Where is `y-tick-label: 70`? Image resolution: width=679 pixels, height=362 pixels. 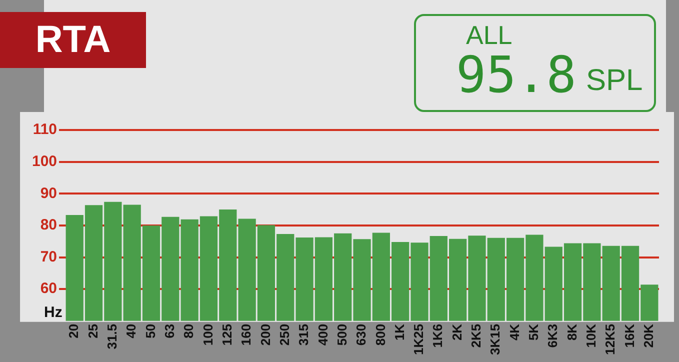 y-tick-label: 70 is located at coordinates (49, 257).